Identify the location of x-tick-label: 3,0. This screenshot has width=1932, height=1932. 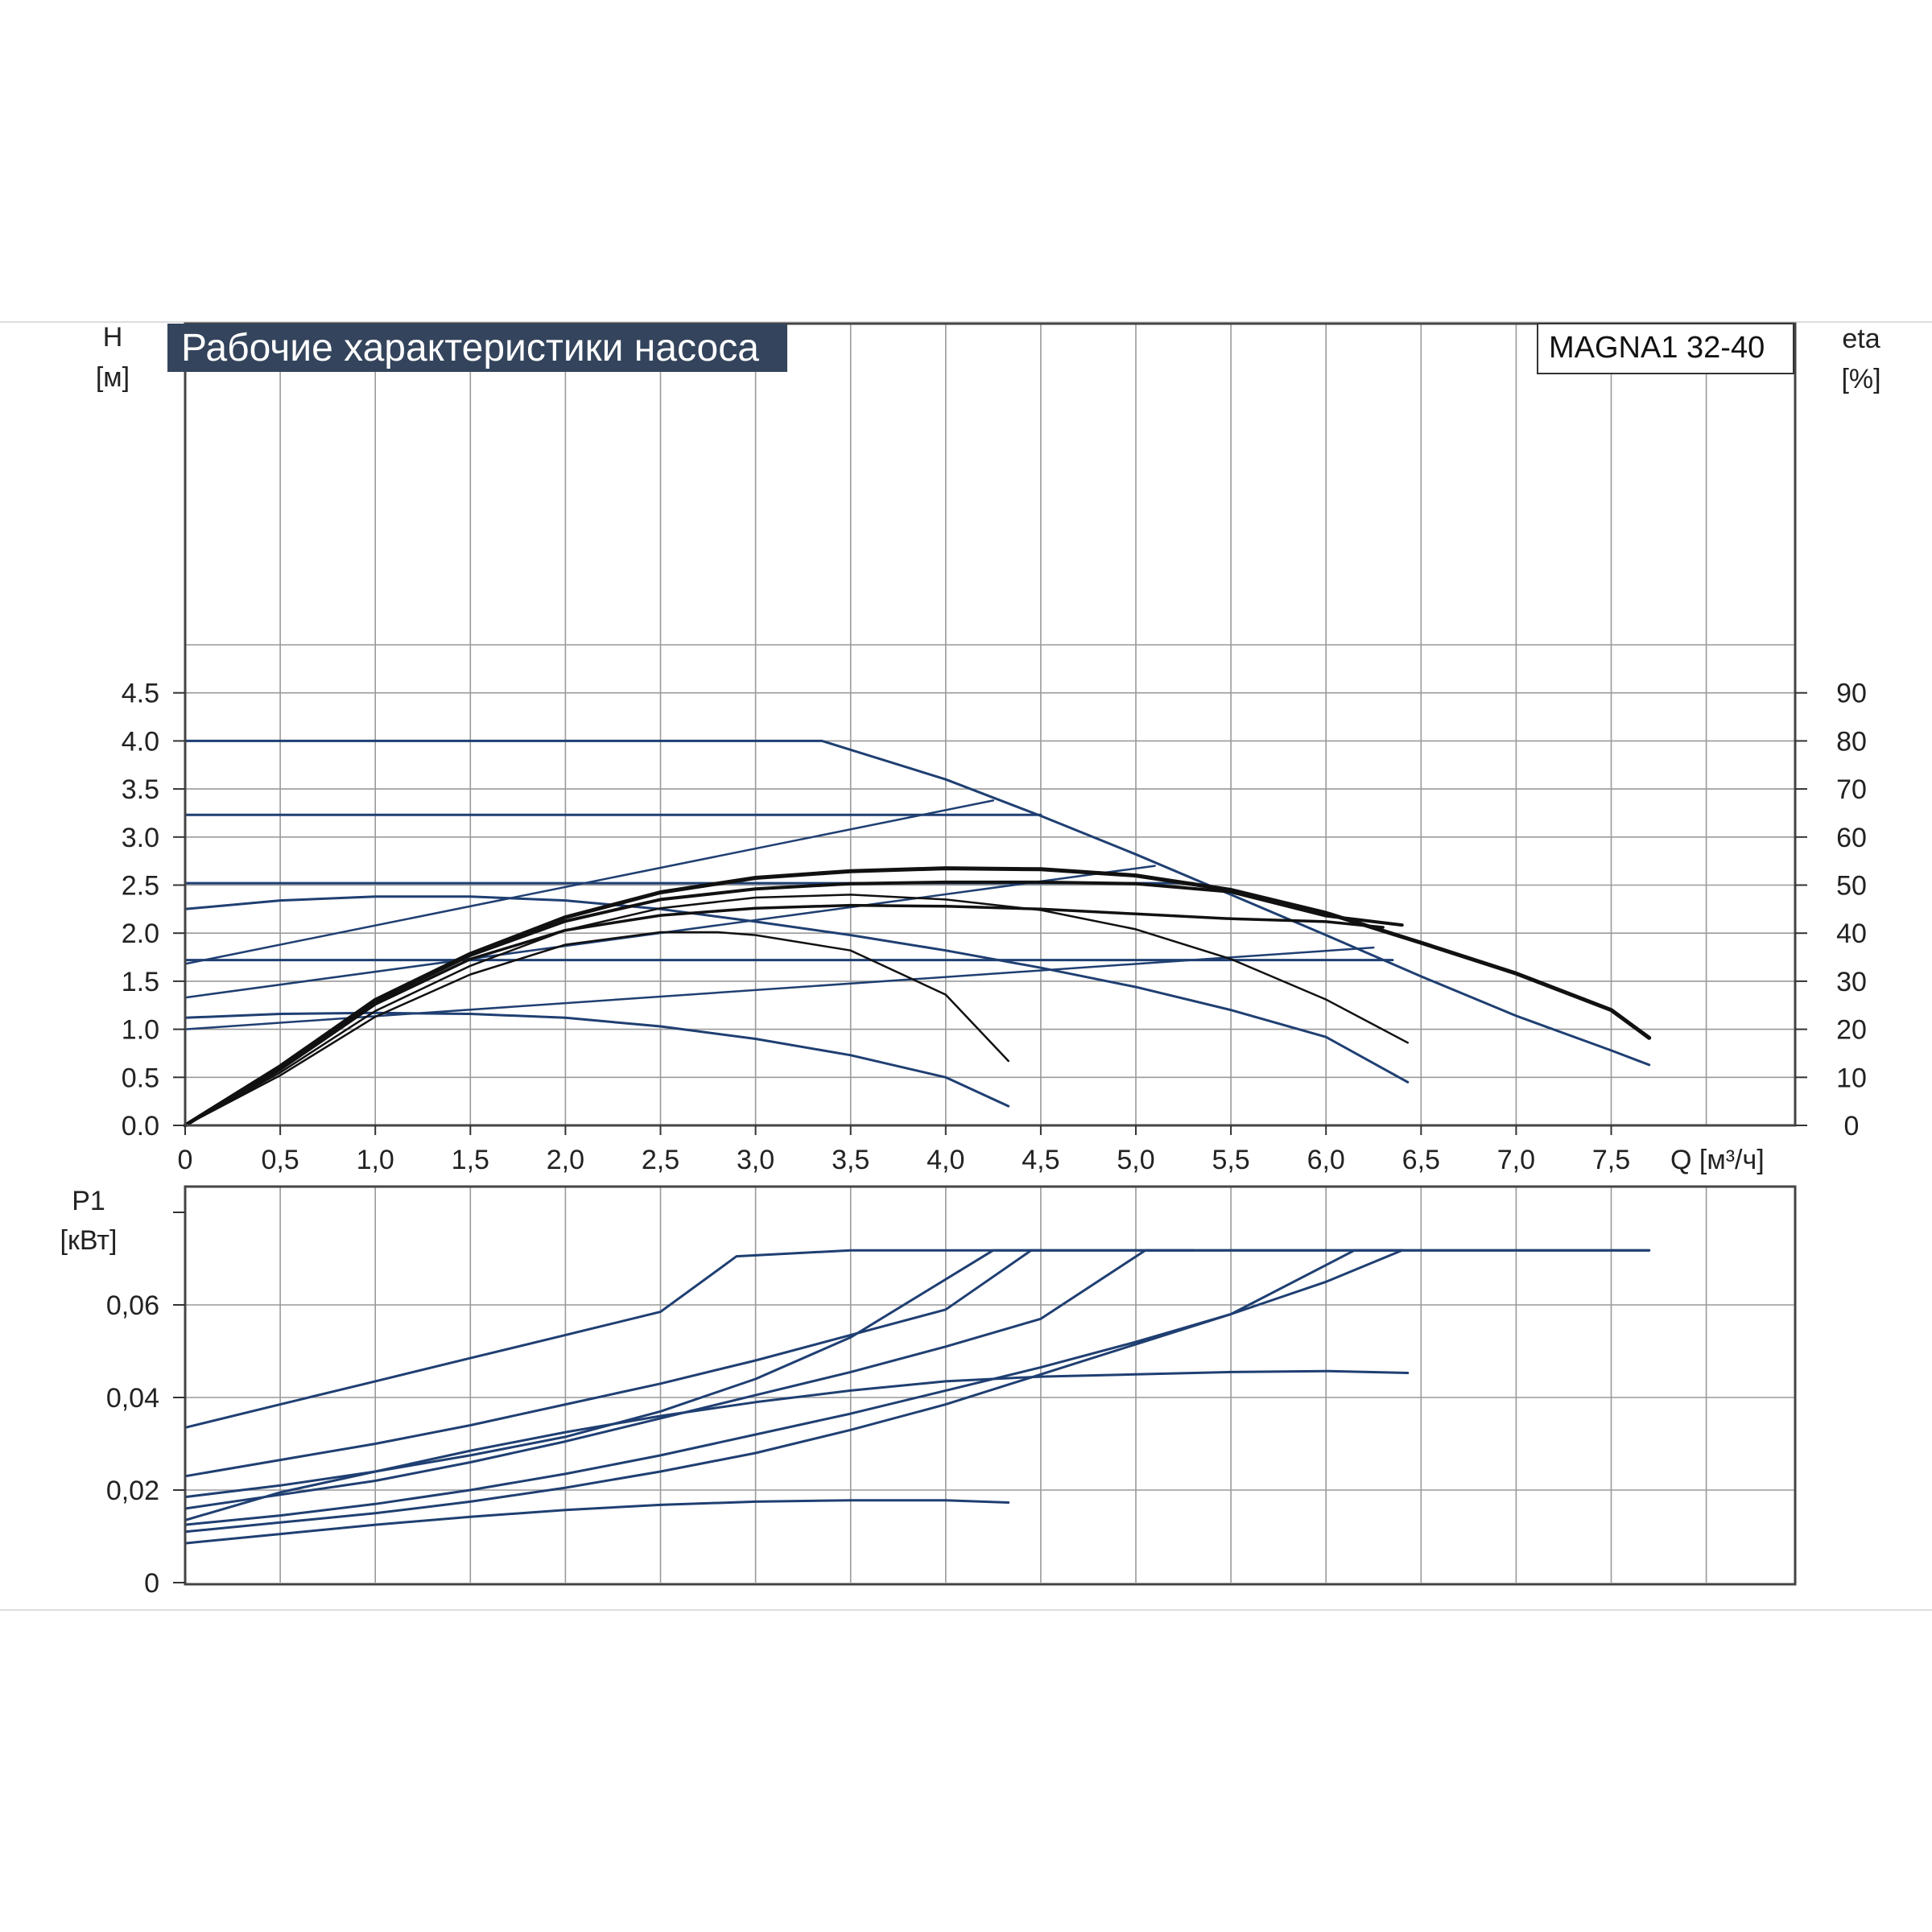
(755, 1160).